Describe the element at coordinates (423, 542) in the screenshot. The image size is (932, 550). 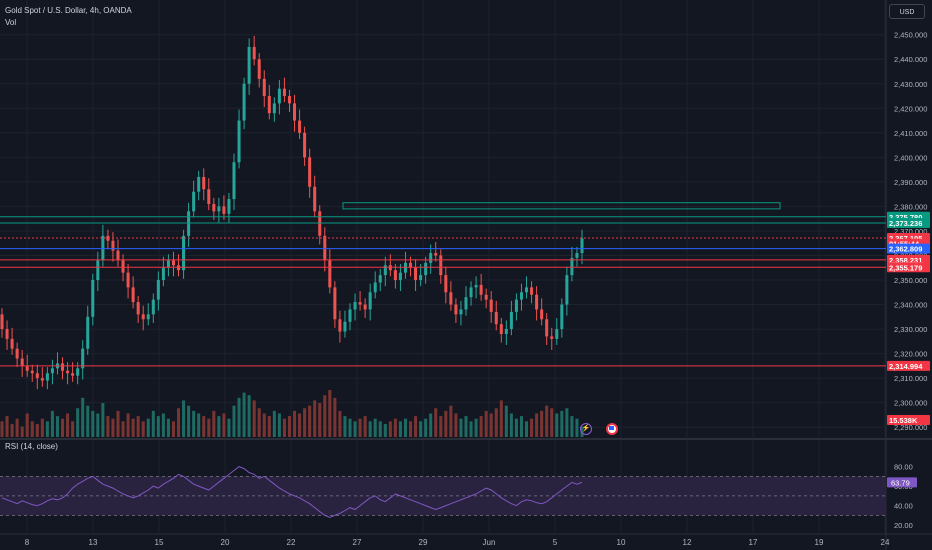
I see `x-tick-label: 29` at that location.